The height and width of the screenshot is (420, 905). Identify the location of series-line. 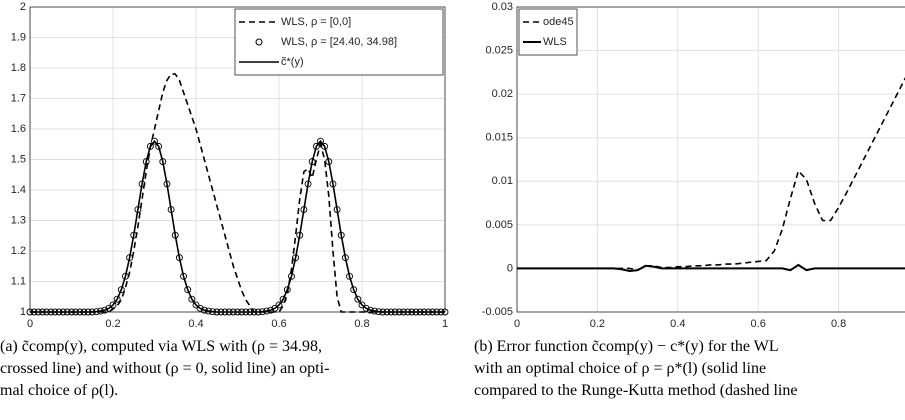
(711, 268).